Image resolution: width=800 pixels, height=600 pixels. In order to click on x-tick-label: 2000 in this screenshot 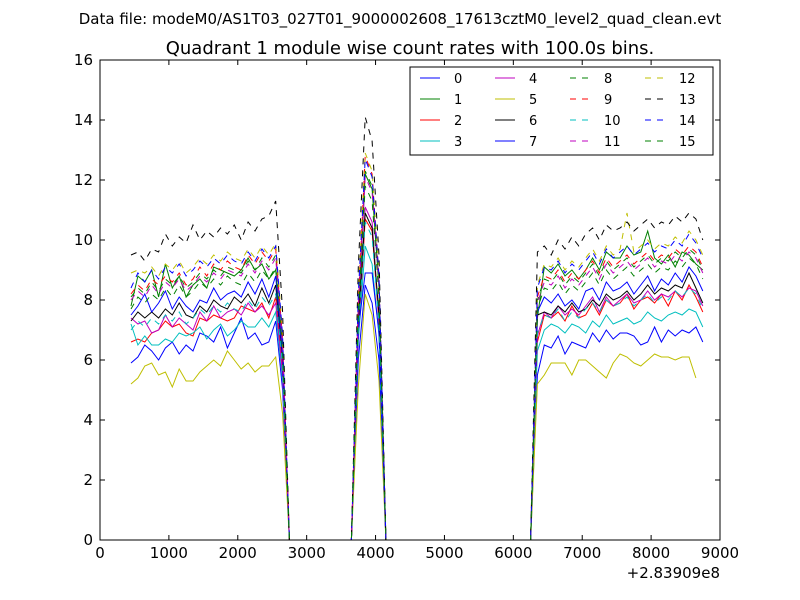, I will do `click(238, 553)`.